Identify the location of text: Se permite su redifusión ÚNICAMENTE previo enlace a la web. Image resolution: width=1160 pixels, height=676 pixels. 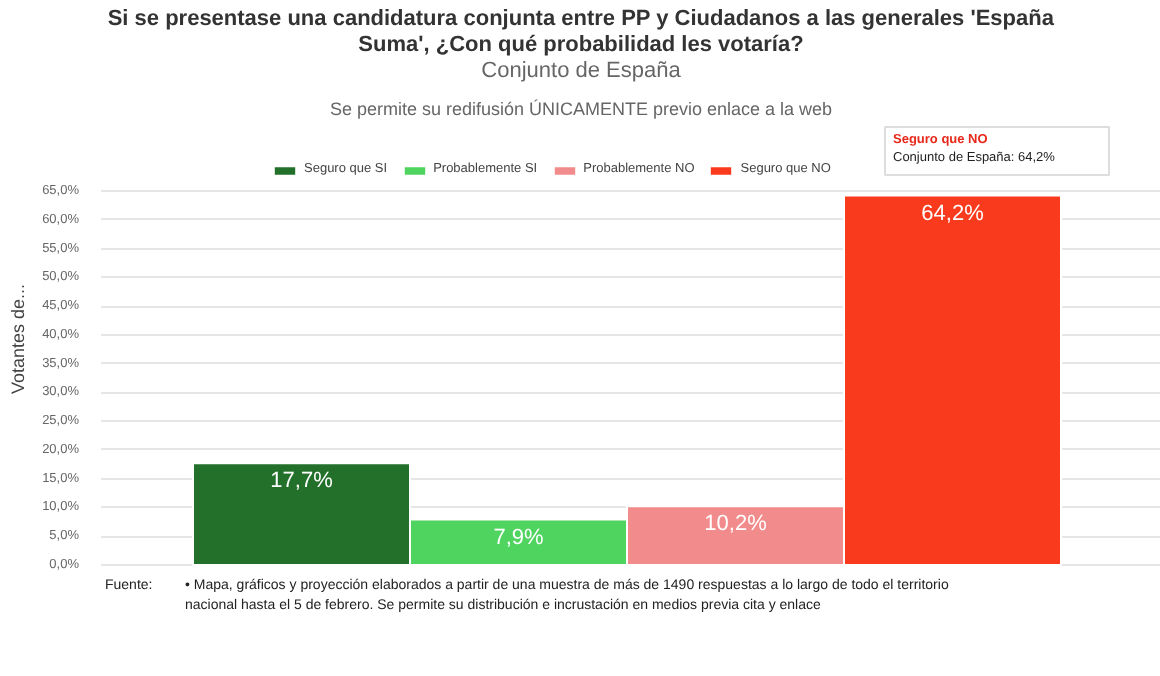
(581, 109).